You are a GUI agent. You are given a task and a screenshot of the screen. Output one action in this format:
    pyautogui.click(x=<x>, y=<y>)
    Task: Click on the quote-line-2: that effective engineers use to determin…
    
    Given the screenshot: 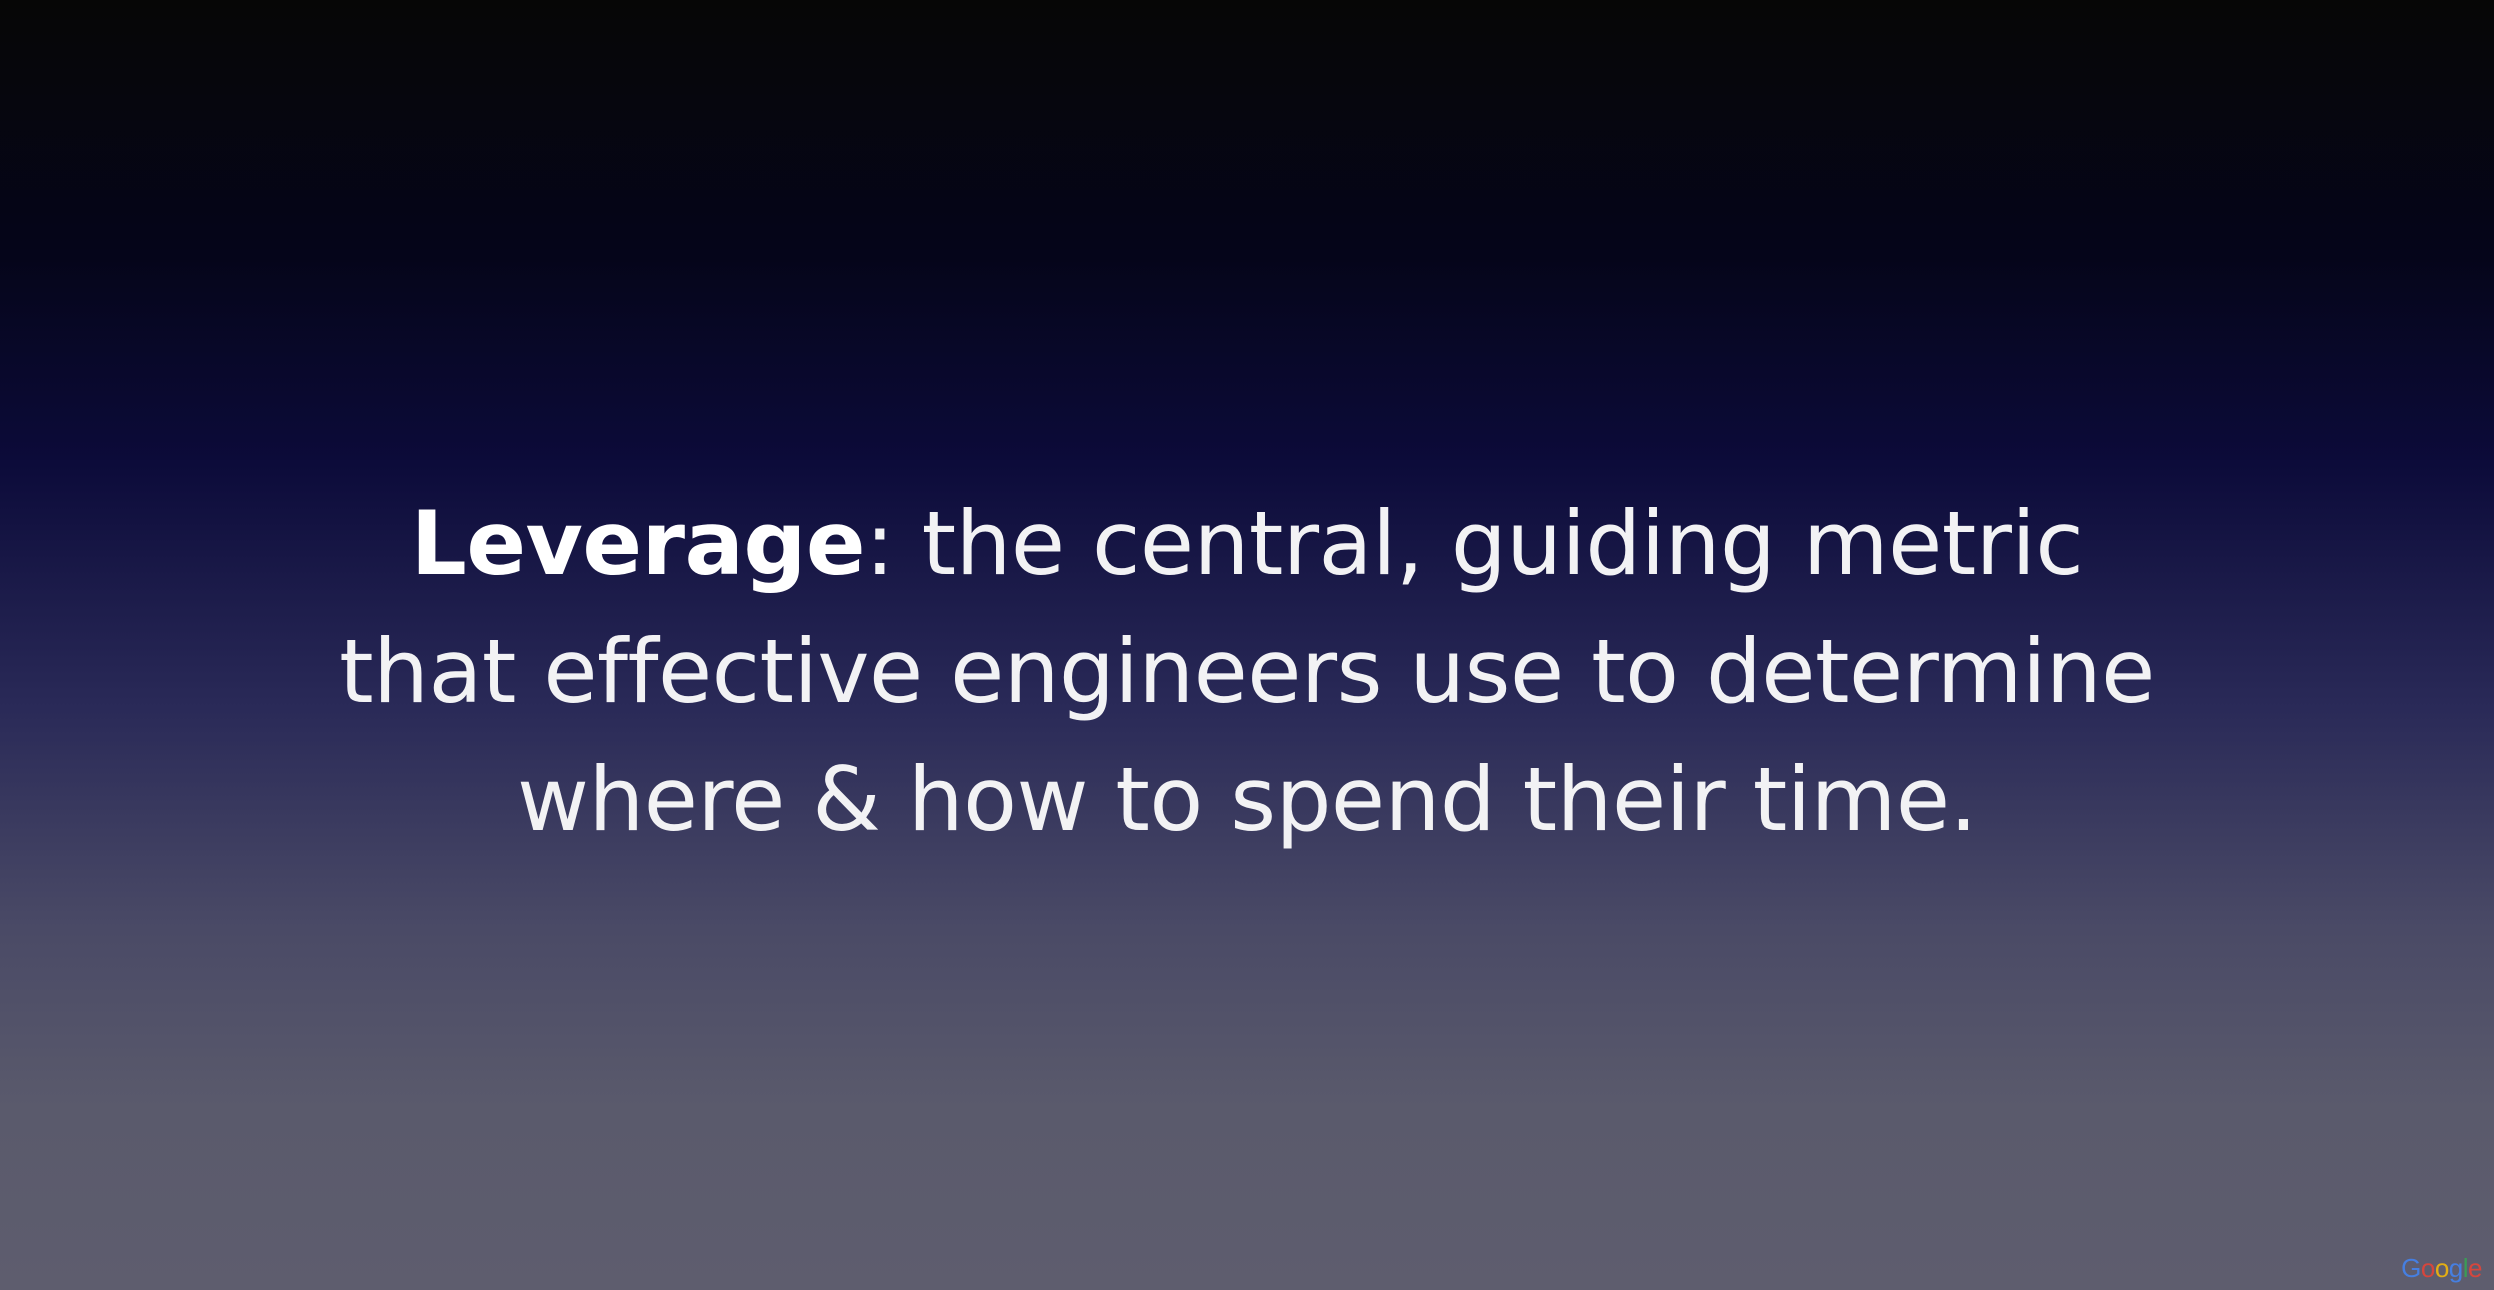 What is the action you would take?
    pyautogui.click(x=1247, y=671)
    